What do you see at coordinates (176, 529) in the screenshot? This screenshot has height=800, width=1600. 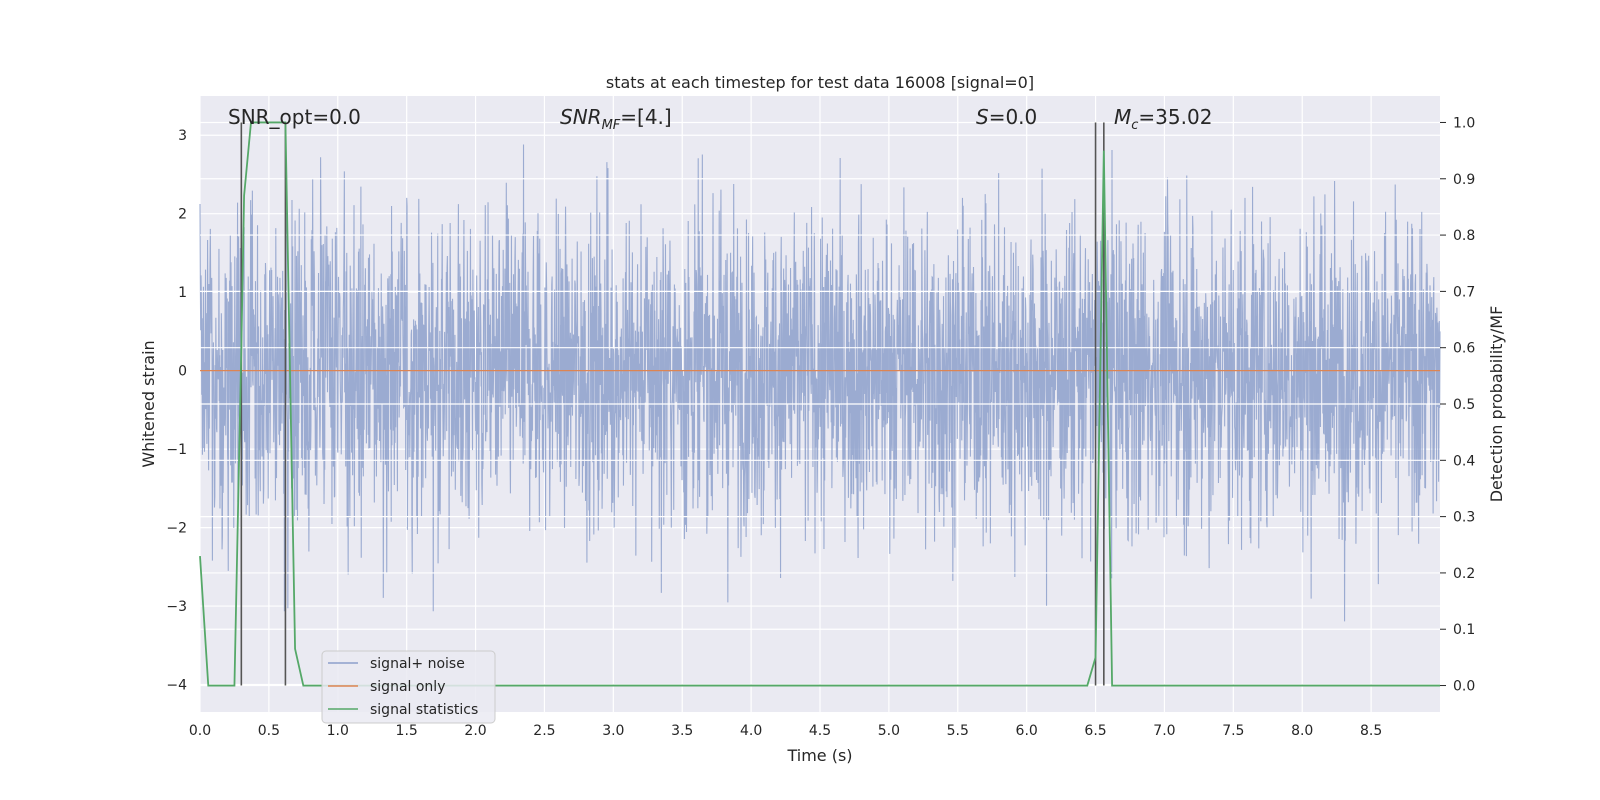 I see `left-y-tick-label: −2` at bounding box center [176, 529].